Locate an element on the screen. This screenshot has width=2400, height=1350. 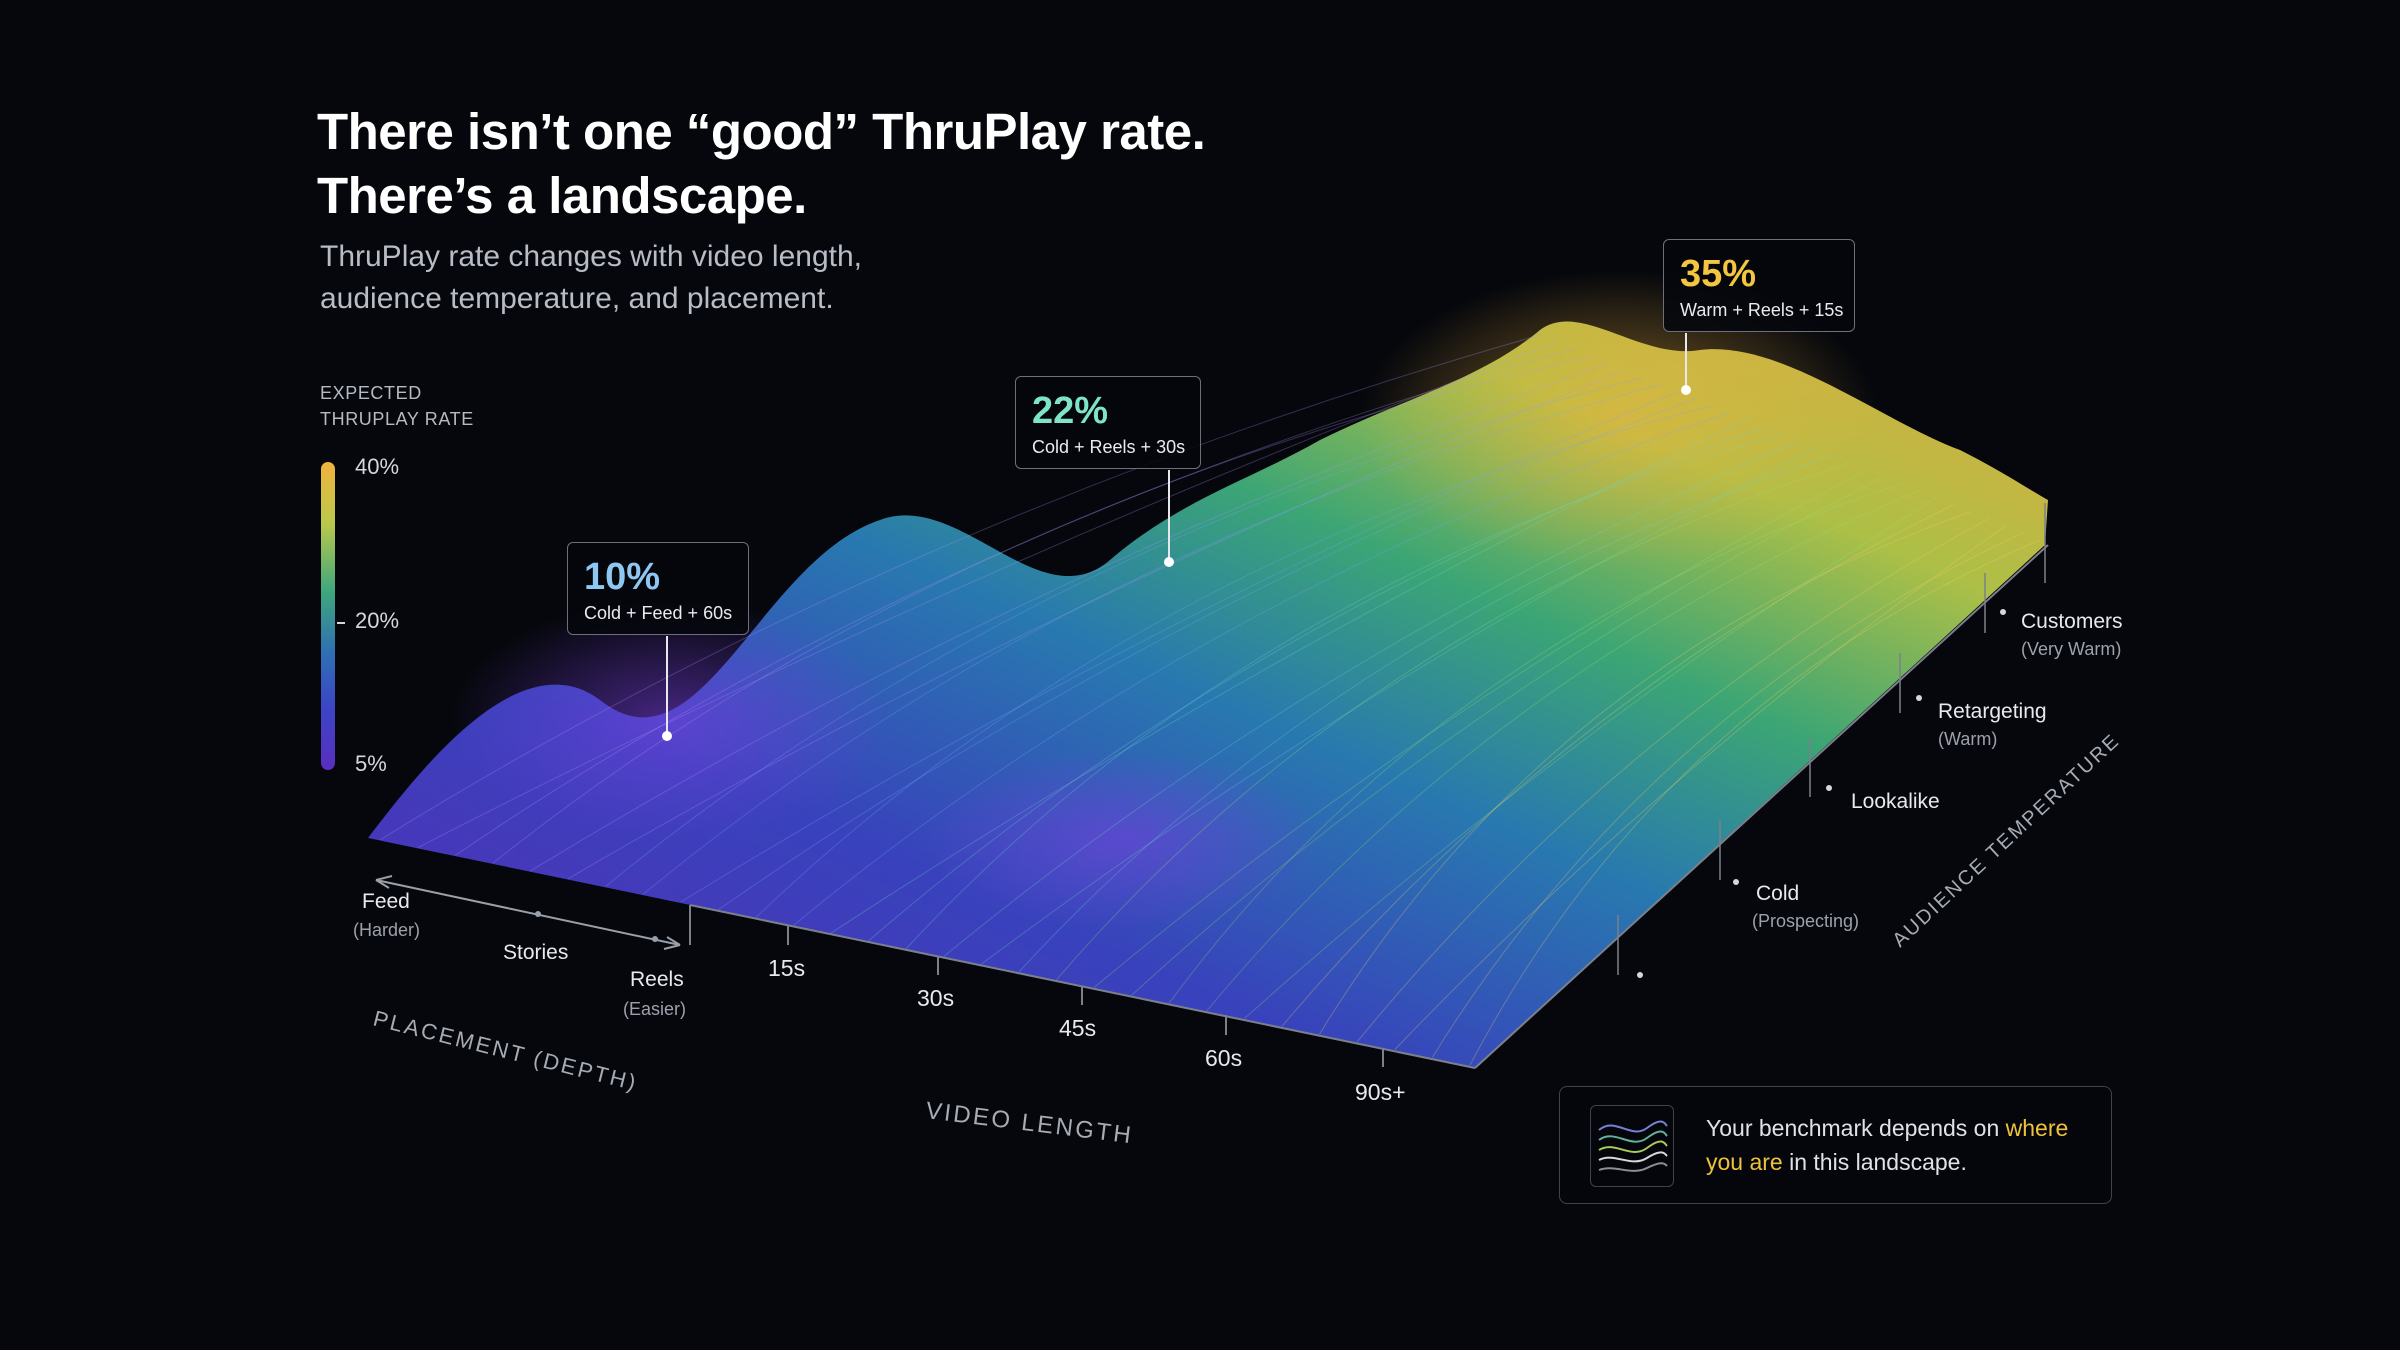
callout-22-value: 22% is located at coordinates (1070, 411).